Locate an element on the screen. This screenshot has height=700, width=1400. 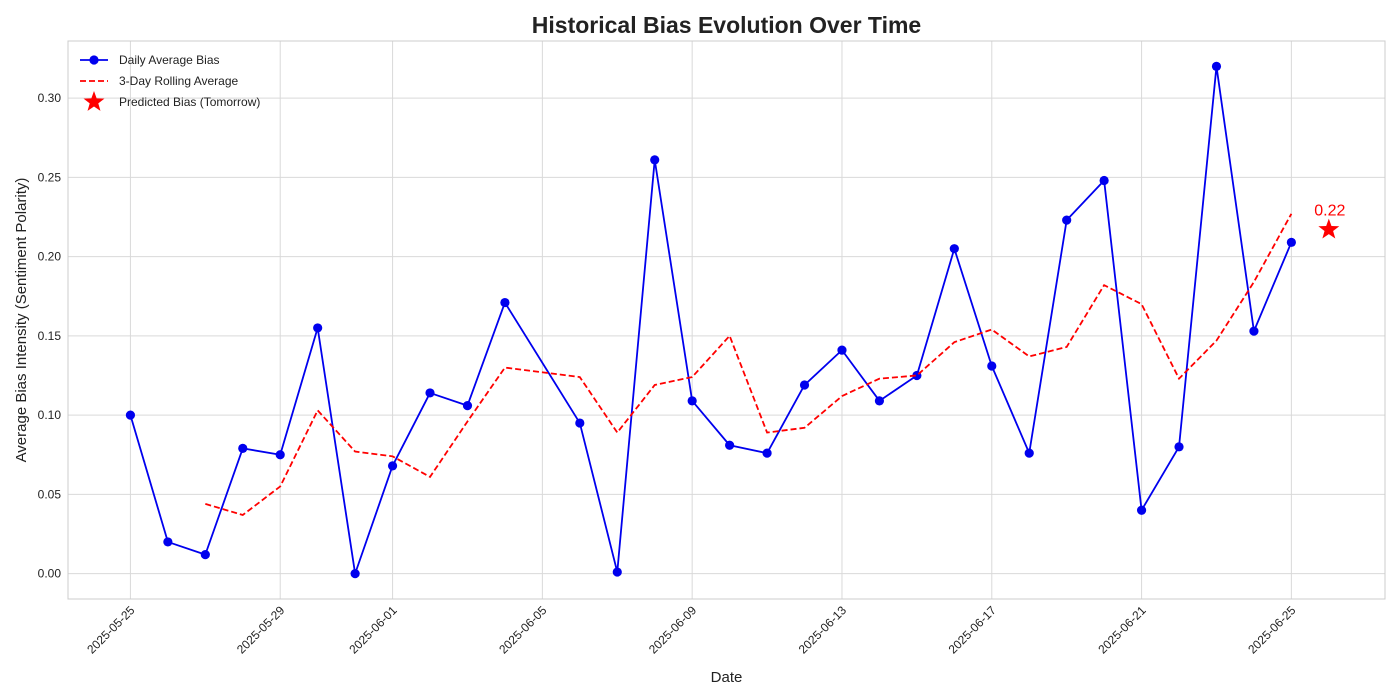
y-tick-label: 0.05 is located at coordinates (50, 494).